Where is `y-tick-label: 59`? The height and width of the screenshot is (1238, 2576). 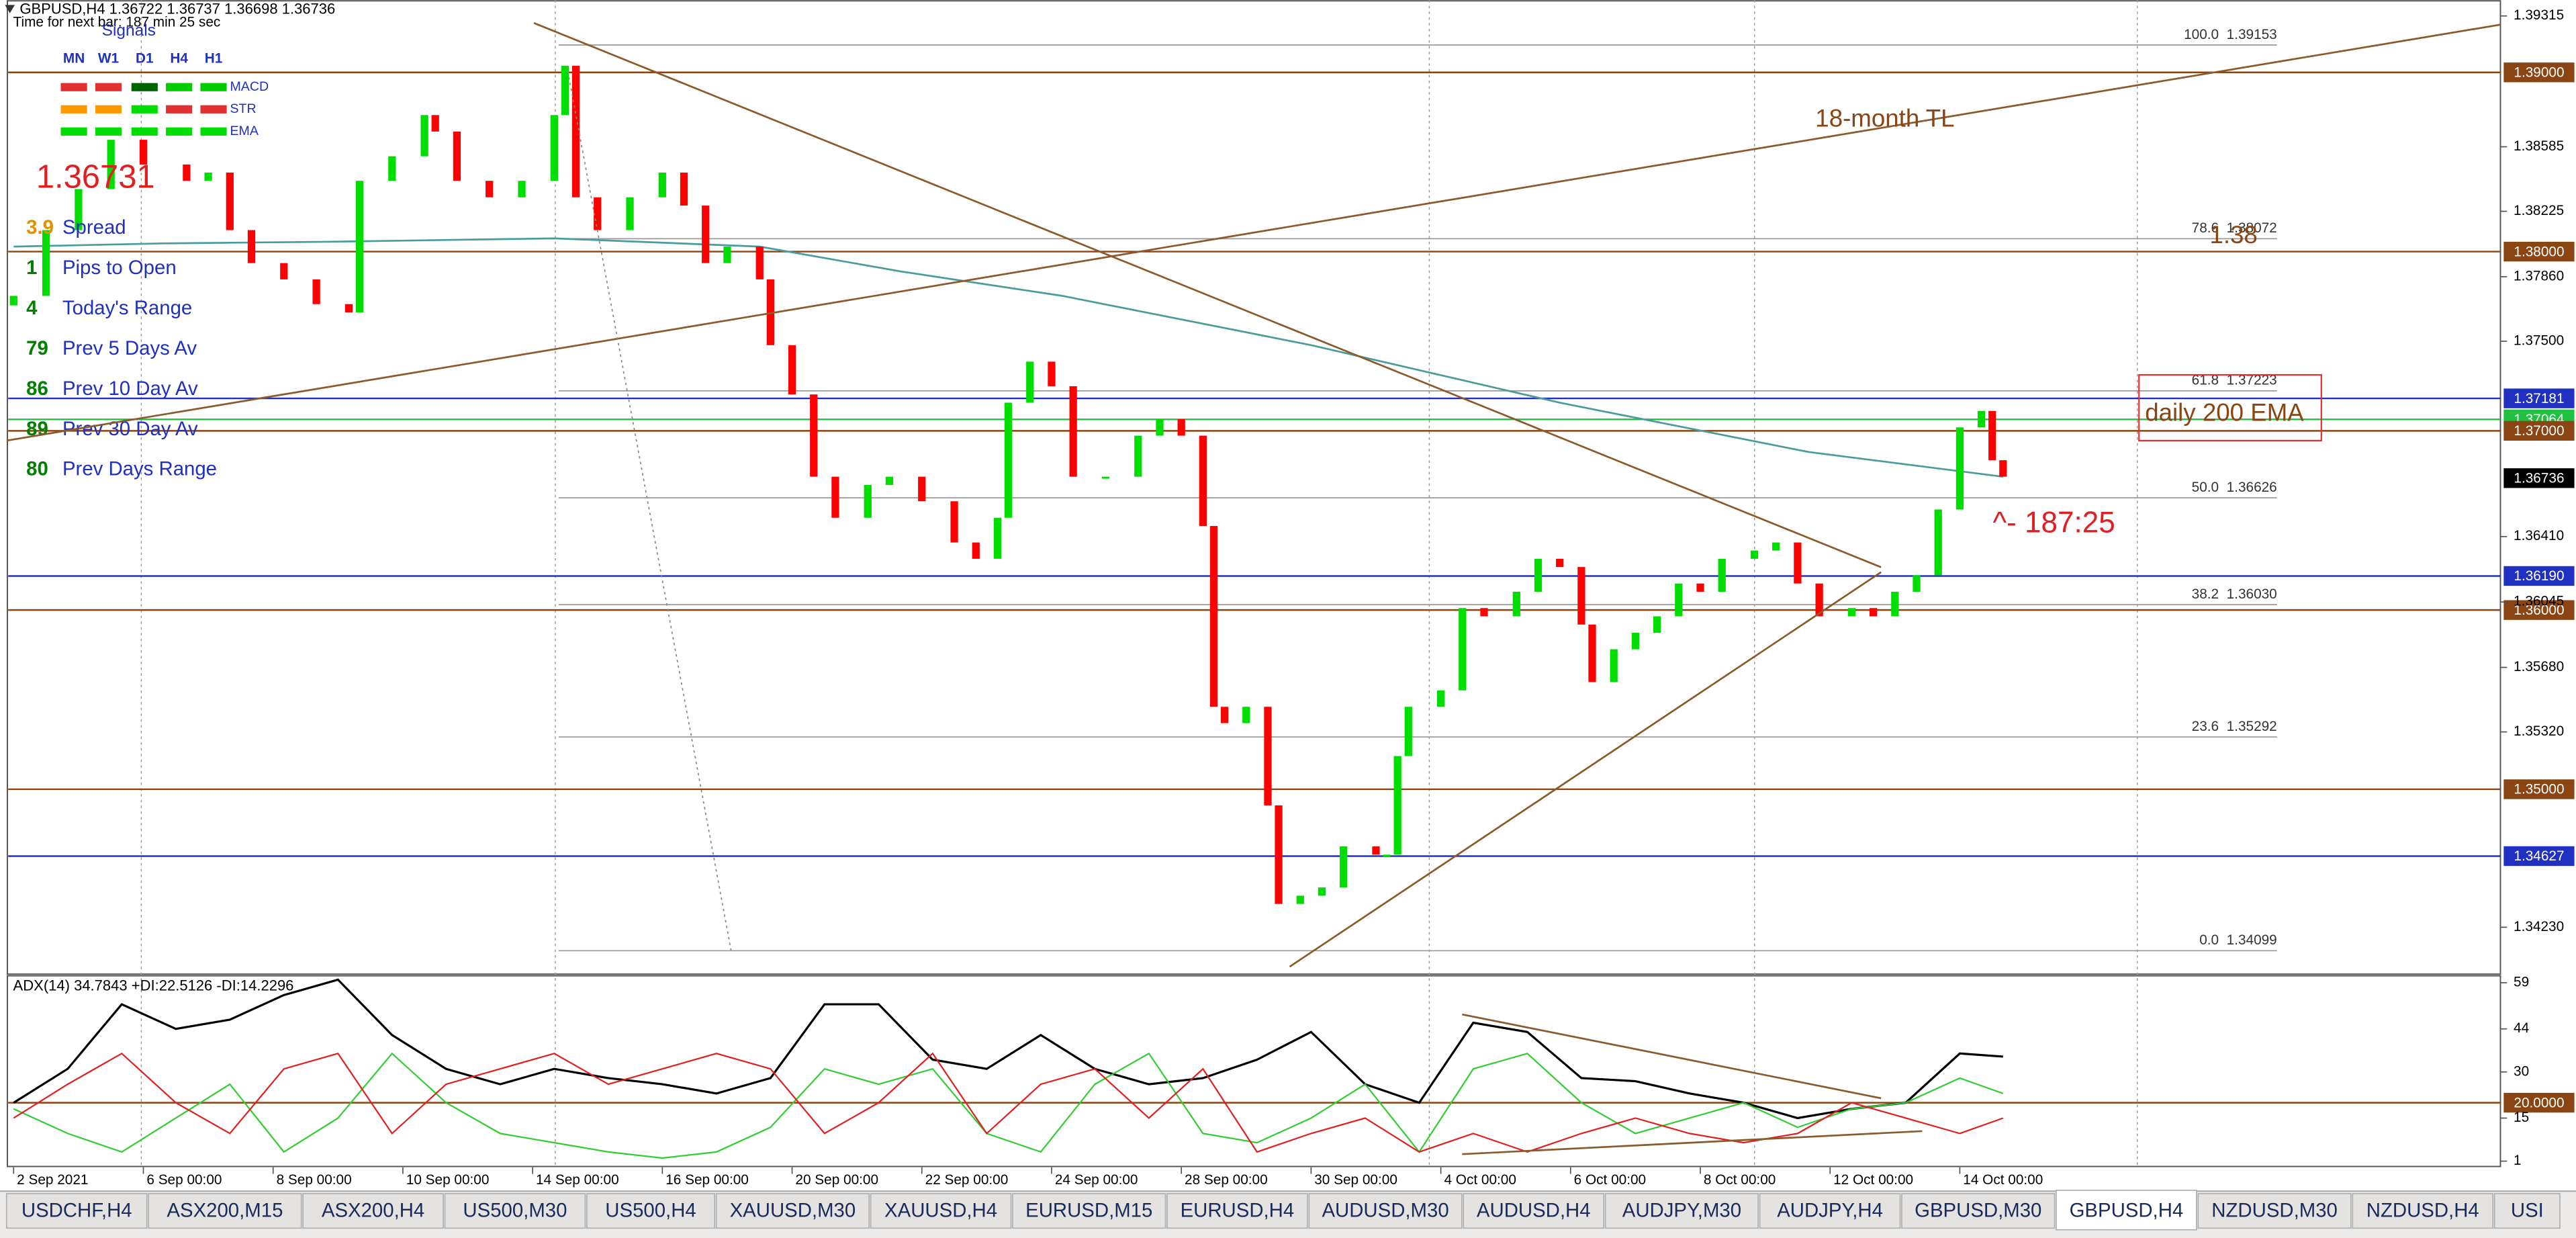 y-tick-label: 59 is located at coordinates (2521, 981).